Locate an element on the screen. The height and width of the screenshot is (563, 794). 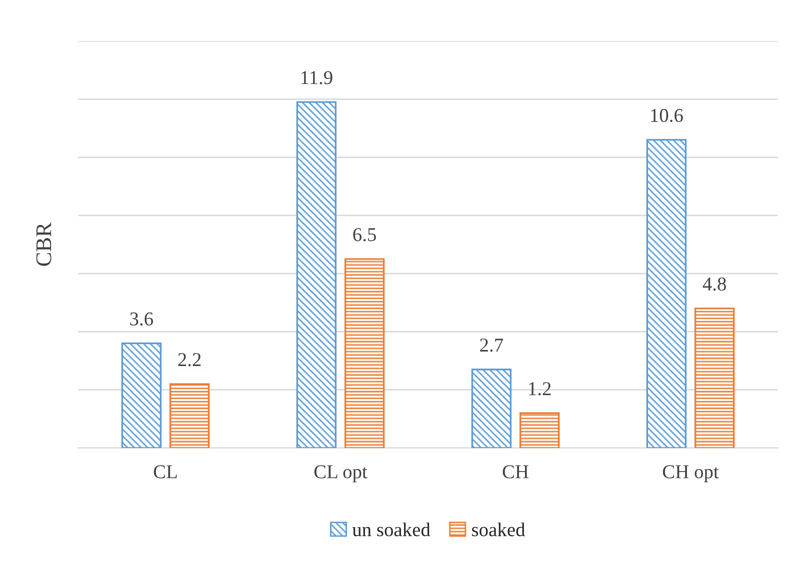
data-label: 1.2 is located at coordinates (540, 389).